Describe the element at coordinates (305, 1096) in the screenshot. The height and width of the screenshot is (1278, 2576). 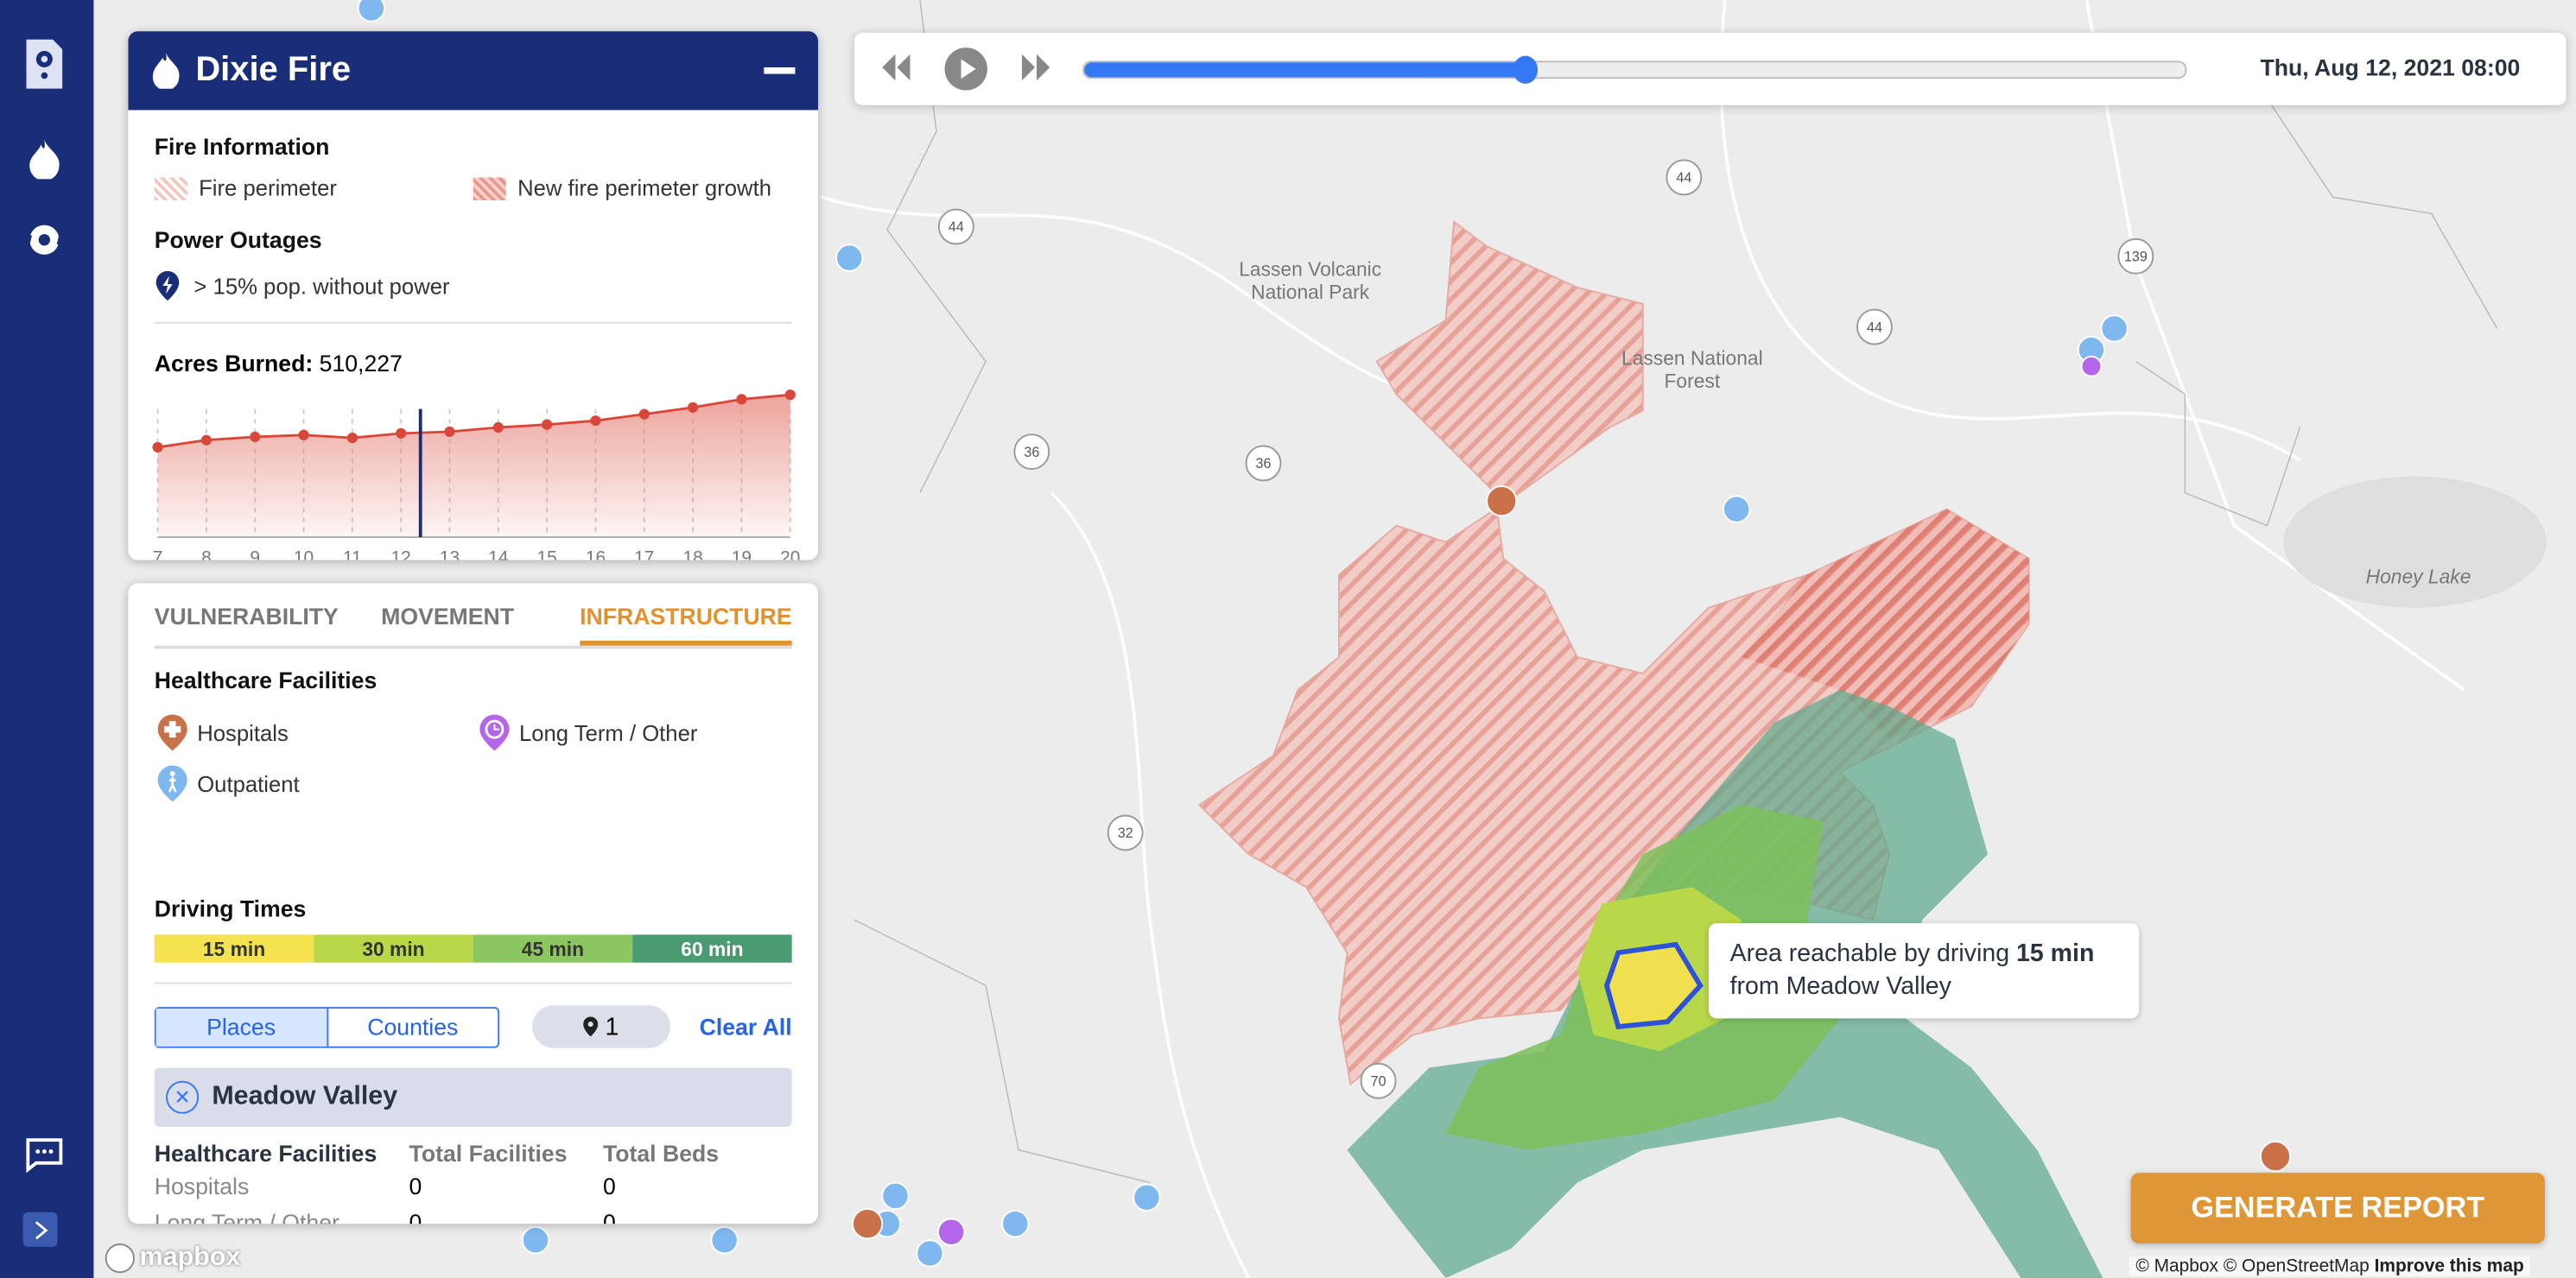
I see `selected-place-name: Meadow Valley` at that location.